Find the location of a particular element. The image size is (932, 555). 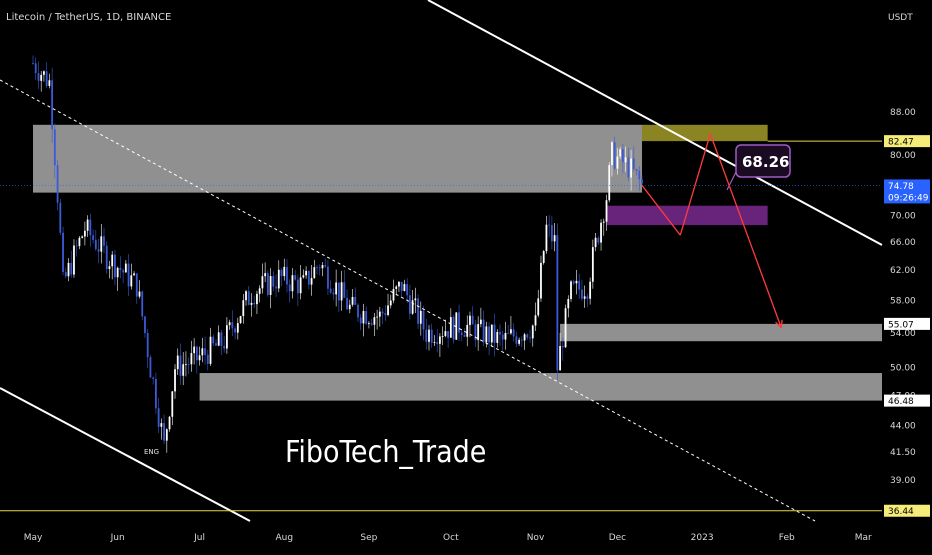

price-label-pill: 82.47 is located at coordinates (907, 141).